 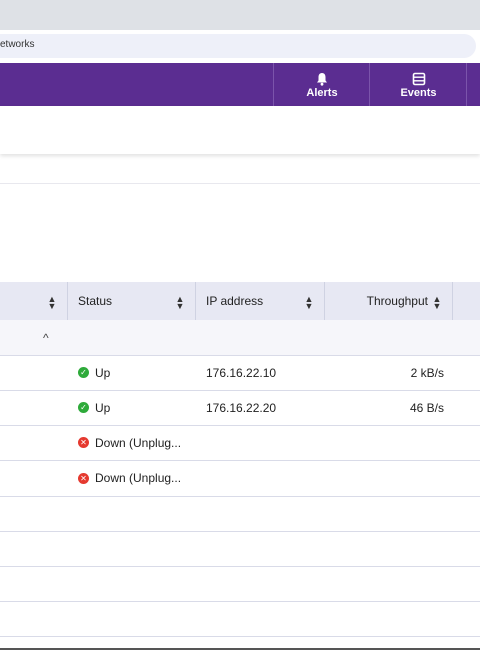 I want to click on table-row: ✓ Up 176.16.22.20 46 B/s, so click(x=240, y=408).